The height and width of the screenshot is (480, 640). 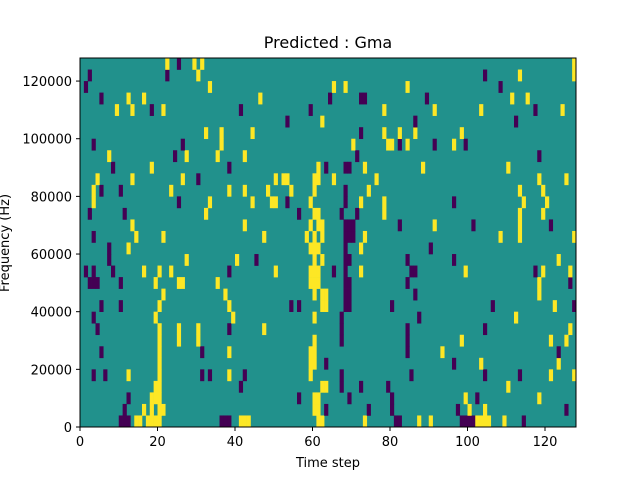 What do you see at coordinates (80, 442) in the screenshot?
I see `x-tick-label: 0` at bounding box center [80, 442].